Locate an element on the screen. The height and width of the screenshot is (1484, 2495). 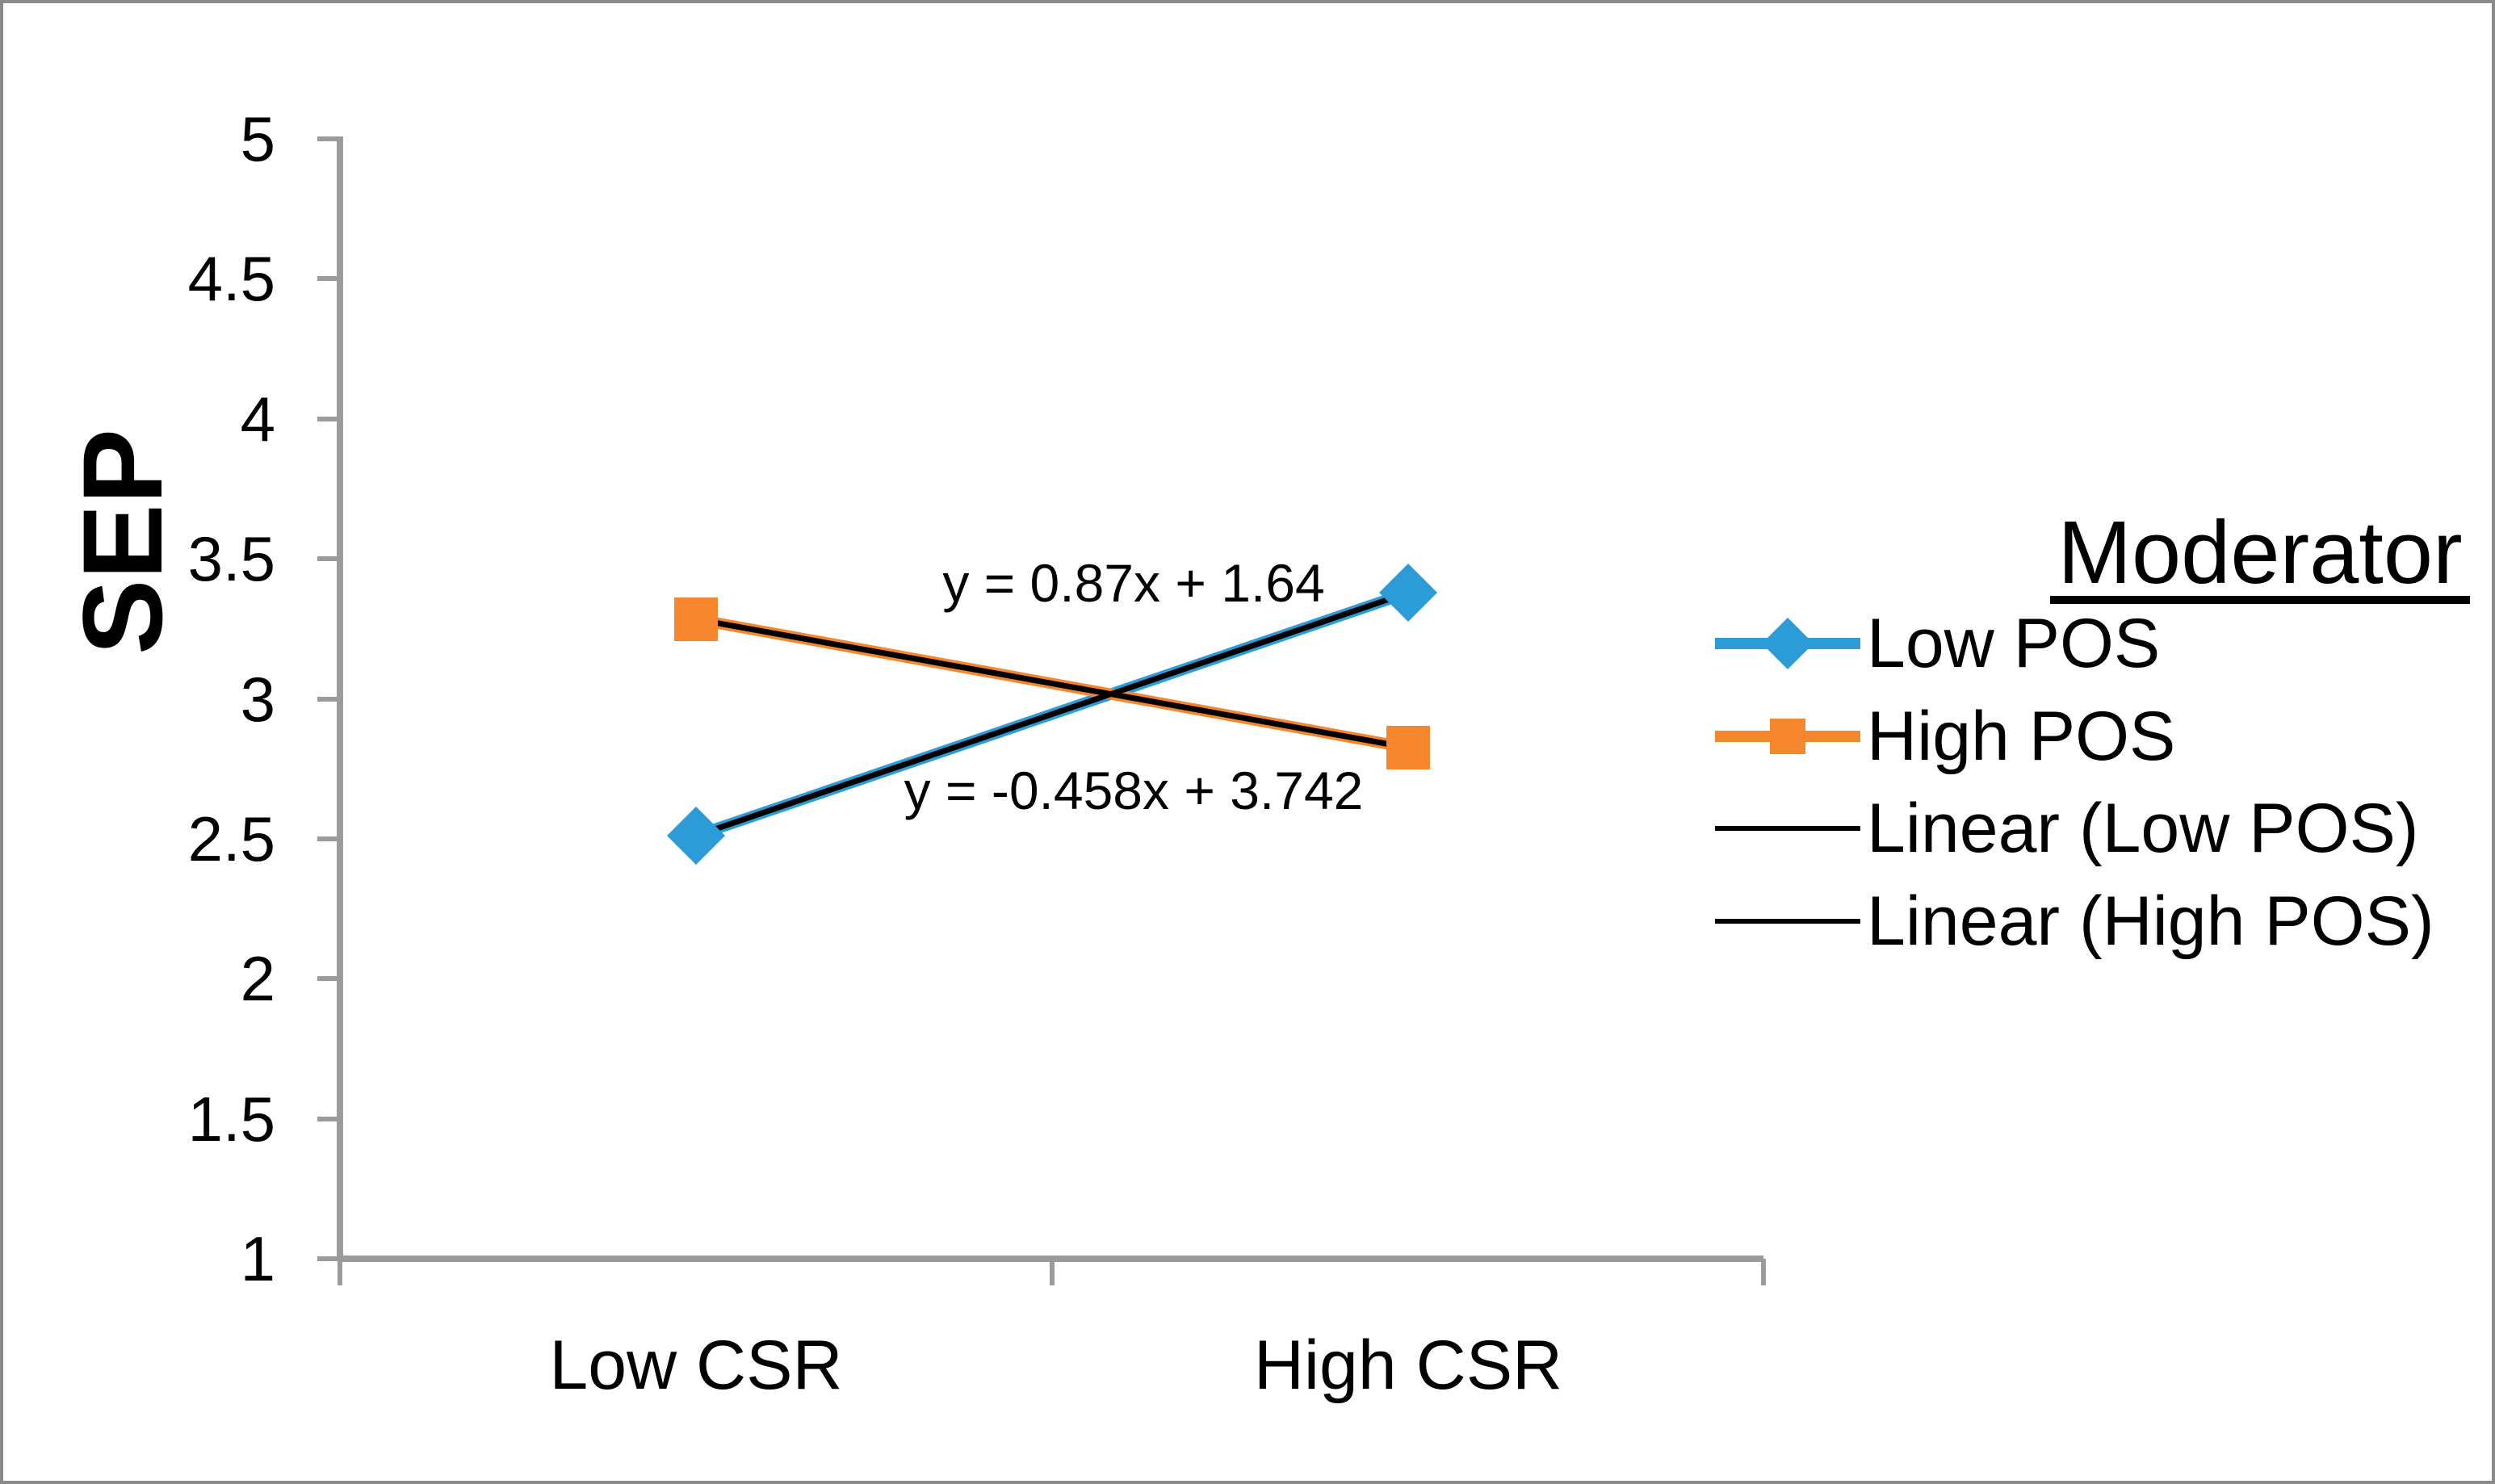
low-pos-marker-high-csr is located at coordinates (1408, 593).